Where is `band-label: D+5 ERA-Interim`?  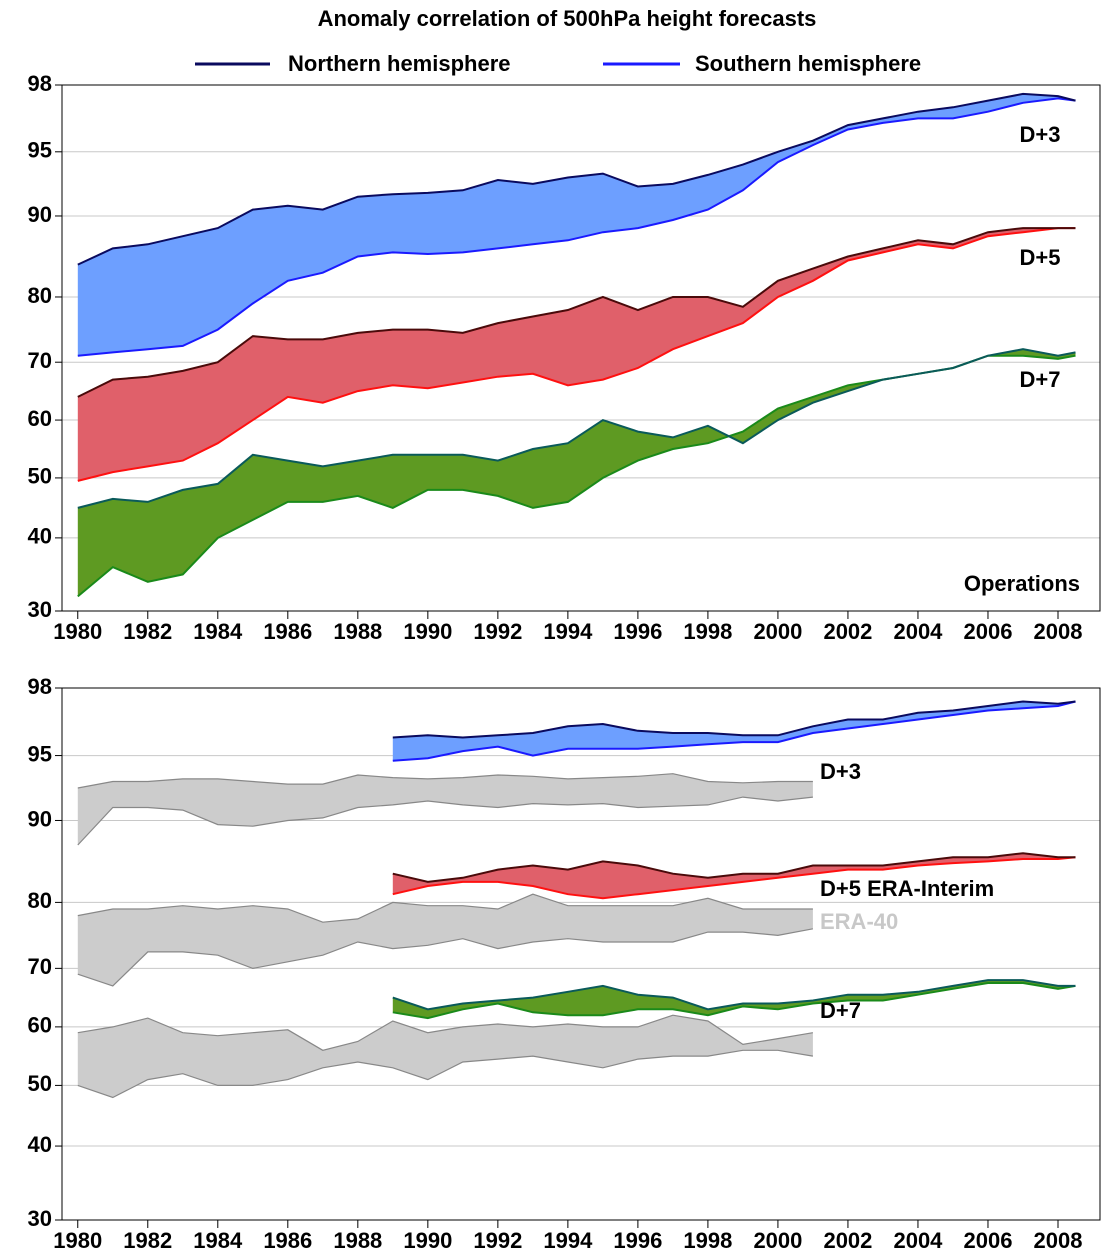
band-label: D+5 ERA-Interim is located at coordinates (907, 888).